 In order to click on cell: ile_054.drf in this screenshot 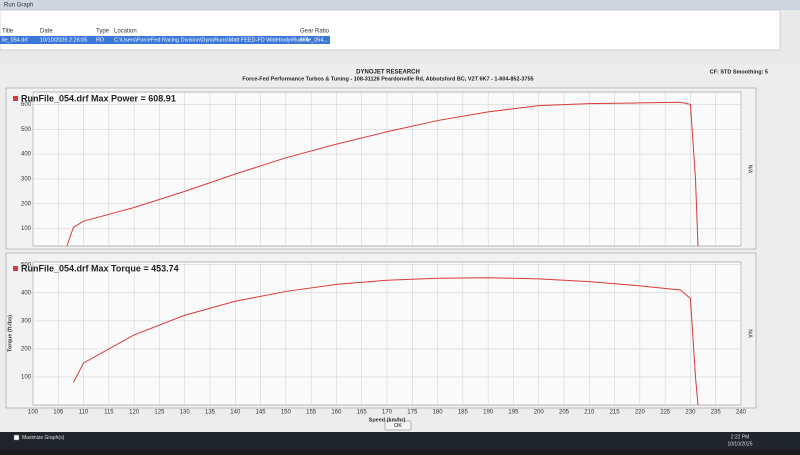, I will do `click(15, 40)`.